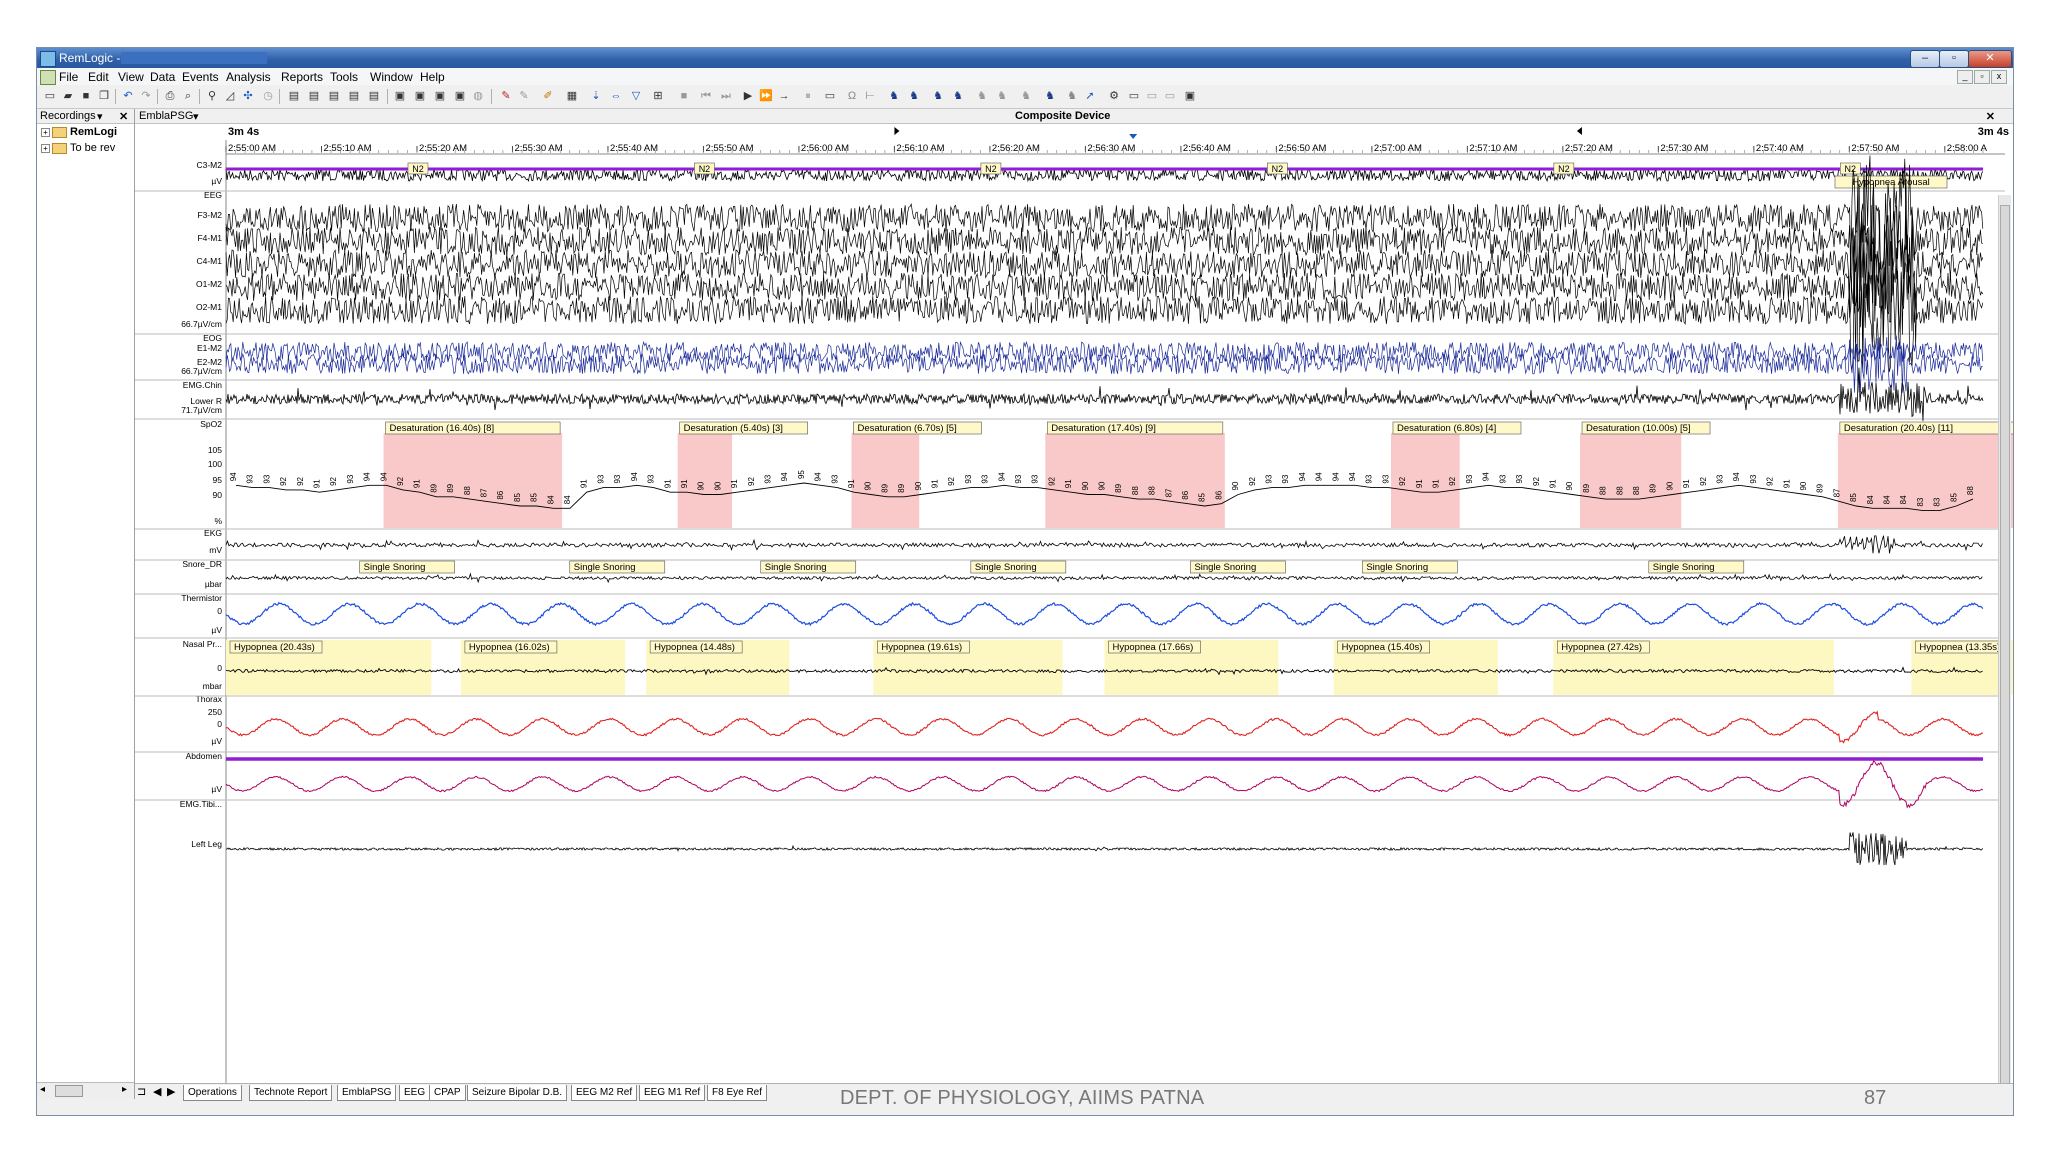  What do you see at coordinates (1990, 59) in the screenshot?
I see `close-button: ✕` at bounding box center [1990, 59].